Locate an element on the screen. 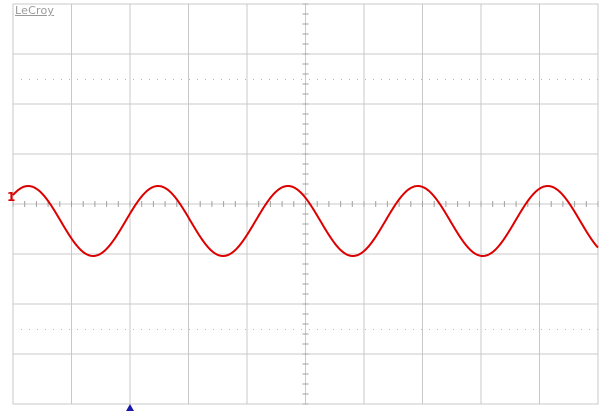 The image size is (602, 413). brand-logo: LeCroy is located at coordinates (35, 10).